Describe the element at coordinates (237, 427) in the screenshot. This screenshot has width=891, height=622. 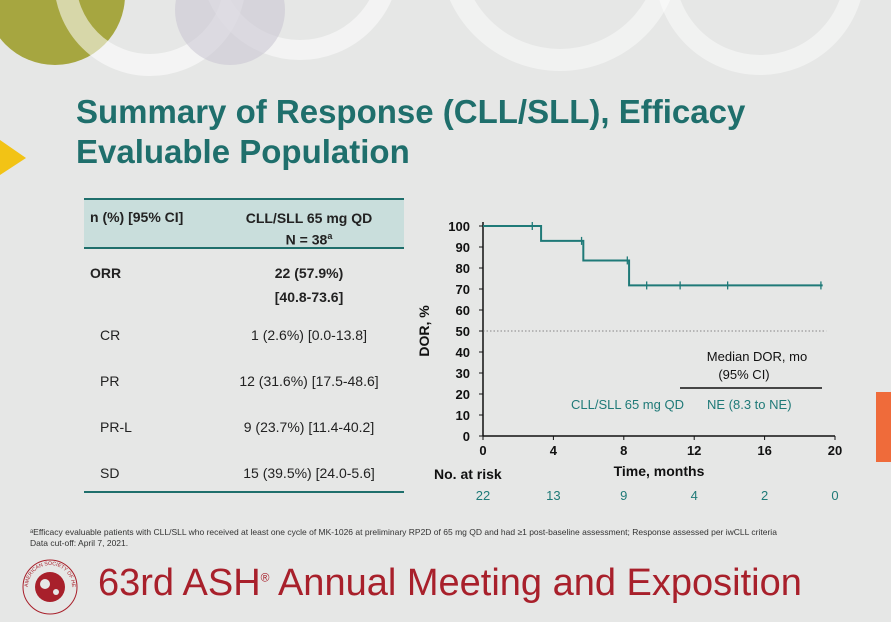
I see `table-row: PR-L 9 (23.7%) [11.4-40.2]` at that location.